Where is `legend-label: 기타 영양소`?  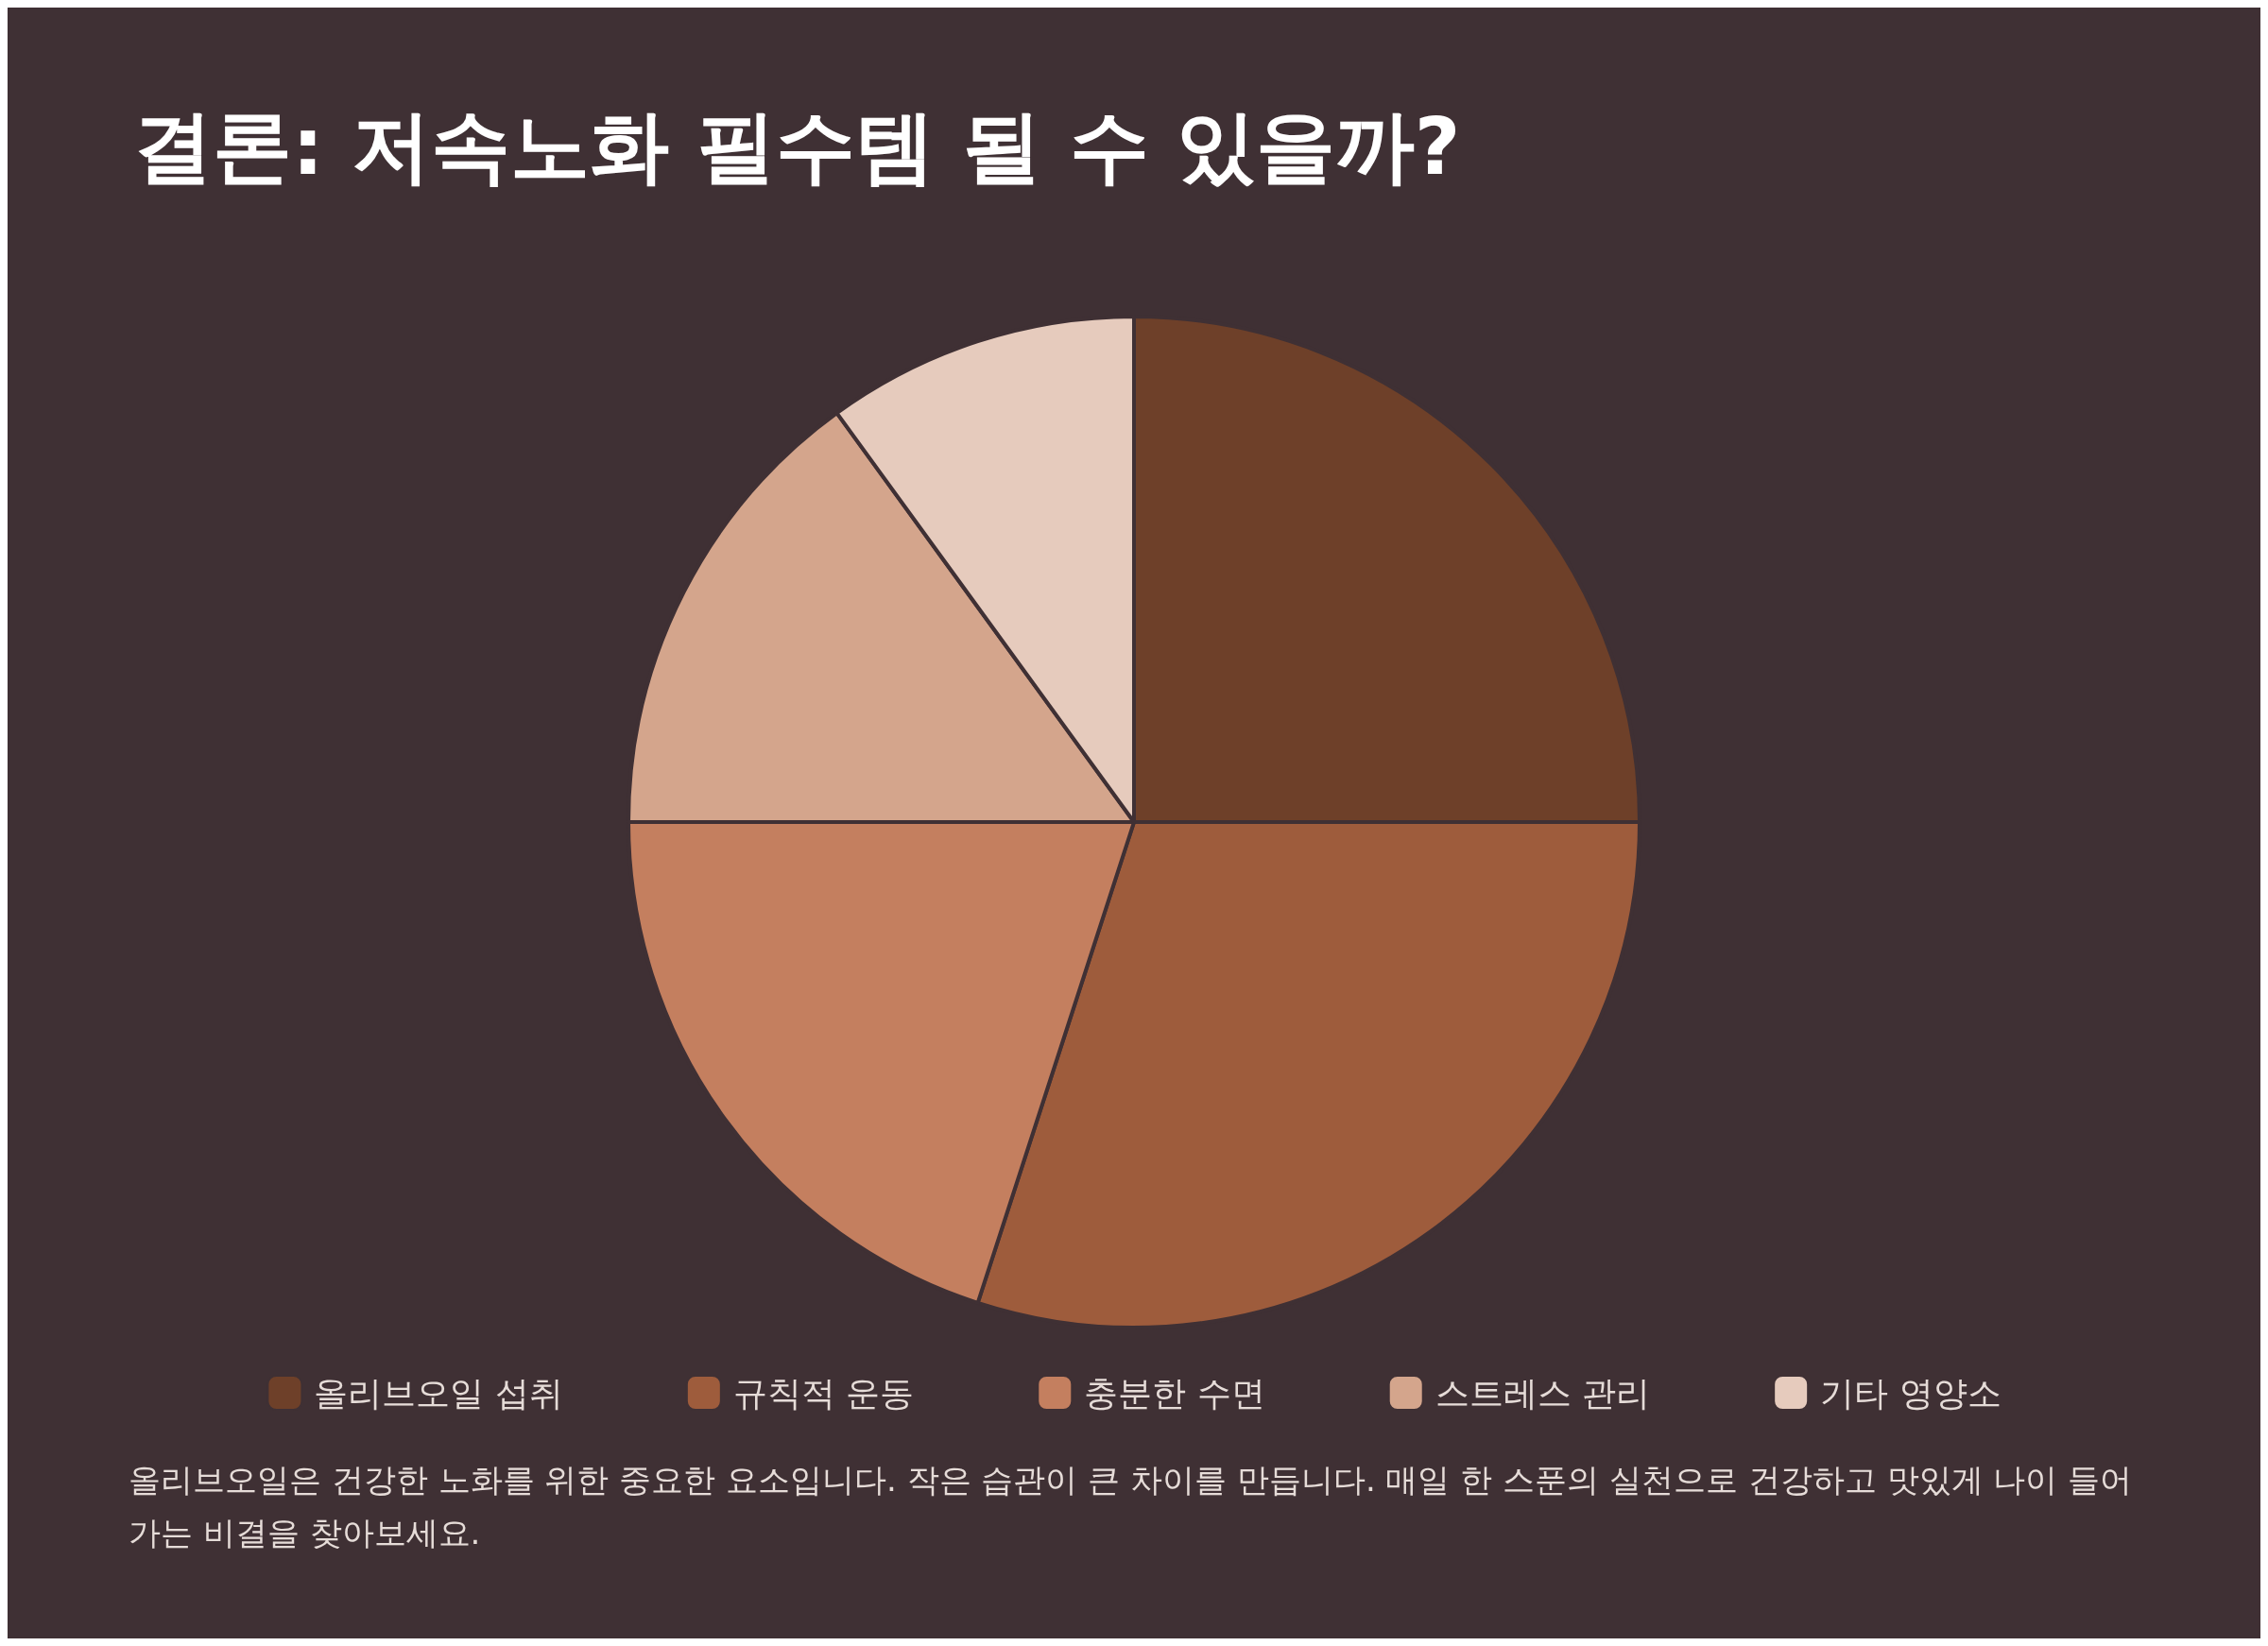 legend-label: 기타 영양소 is located at coordinates (1911, 1393).